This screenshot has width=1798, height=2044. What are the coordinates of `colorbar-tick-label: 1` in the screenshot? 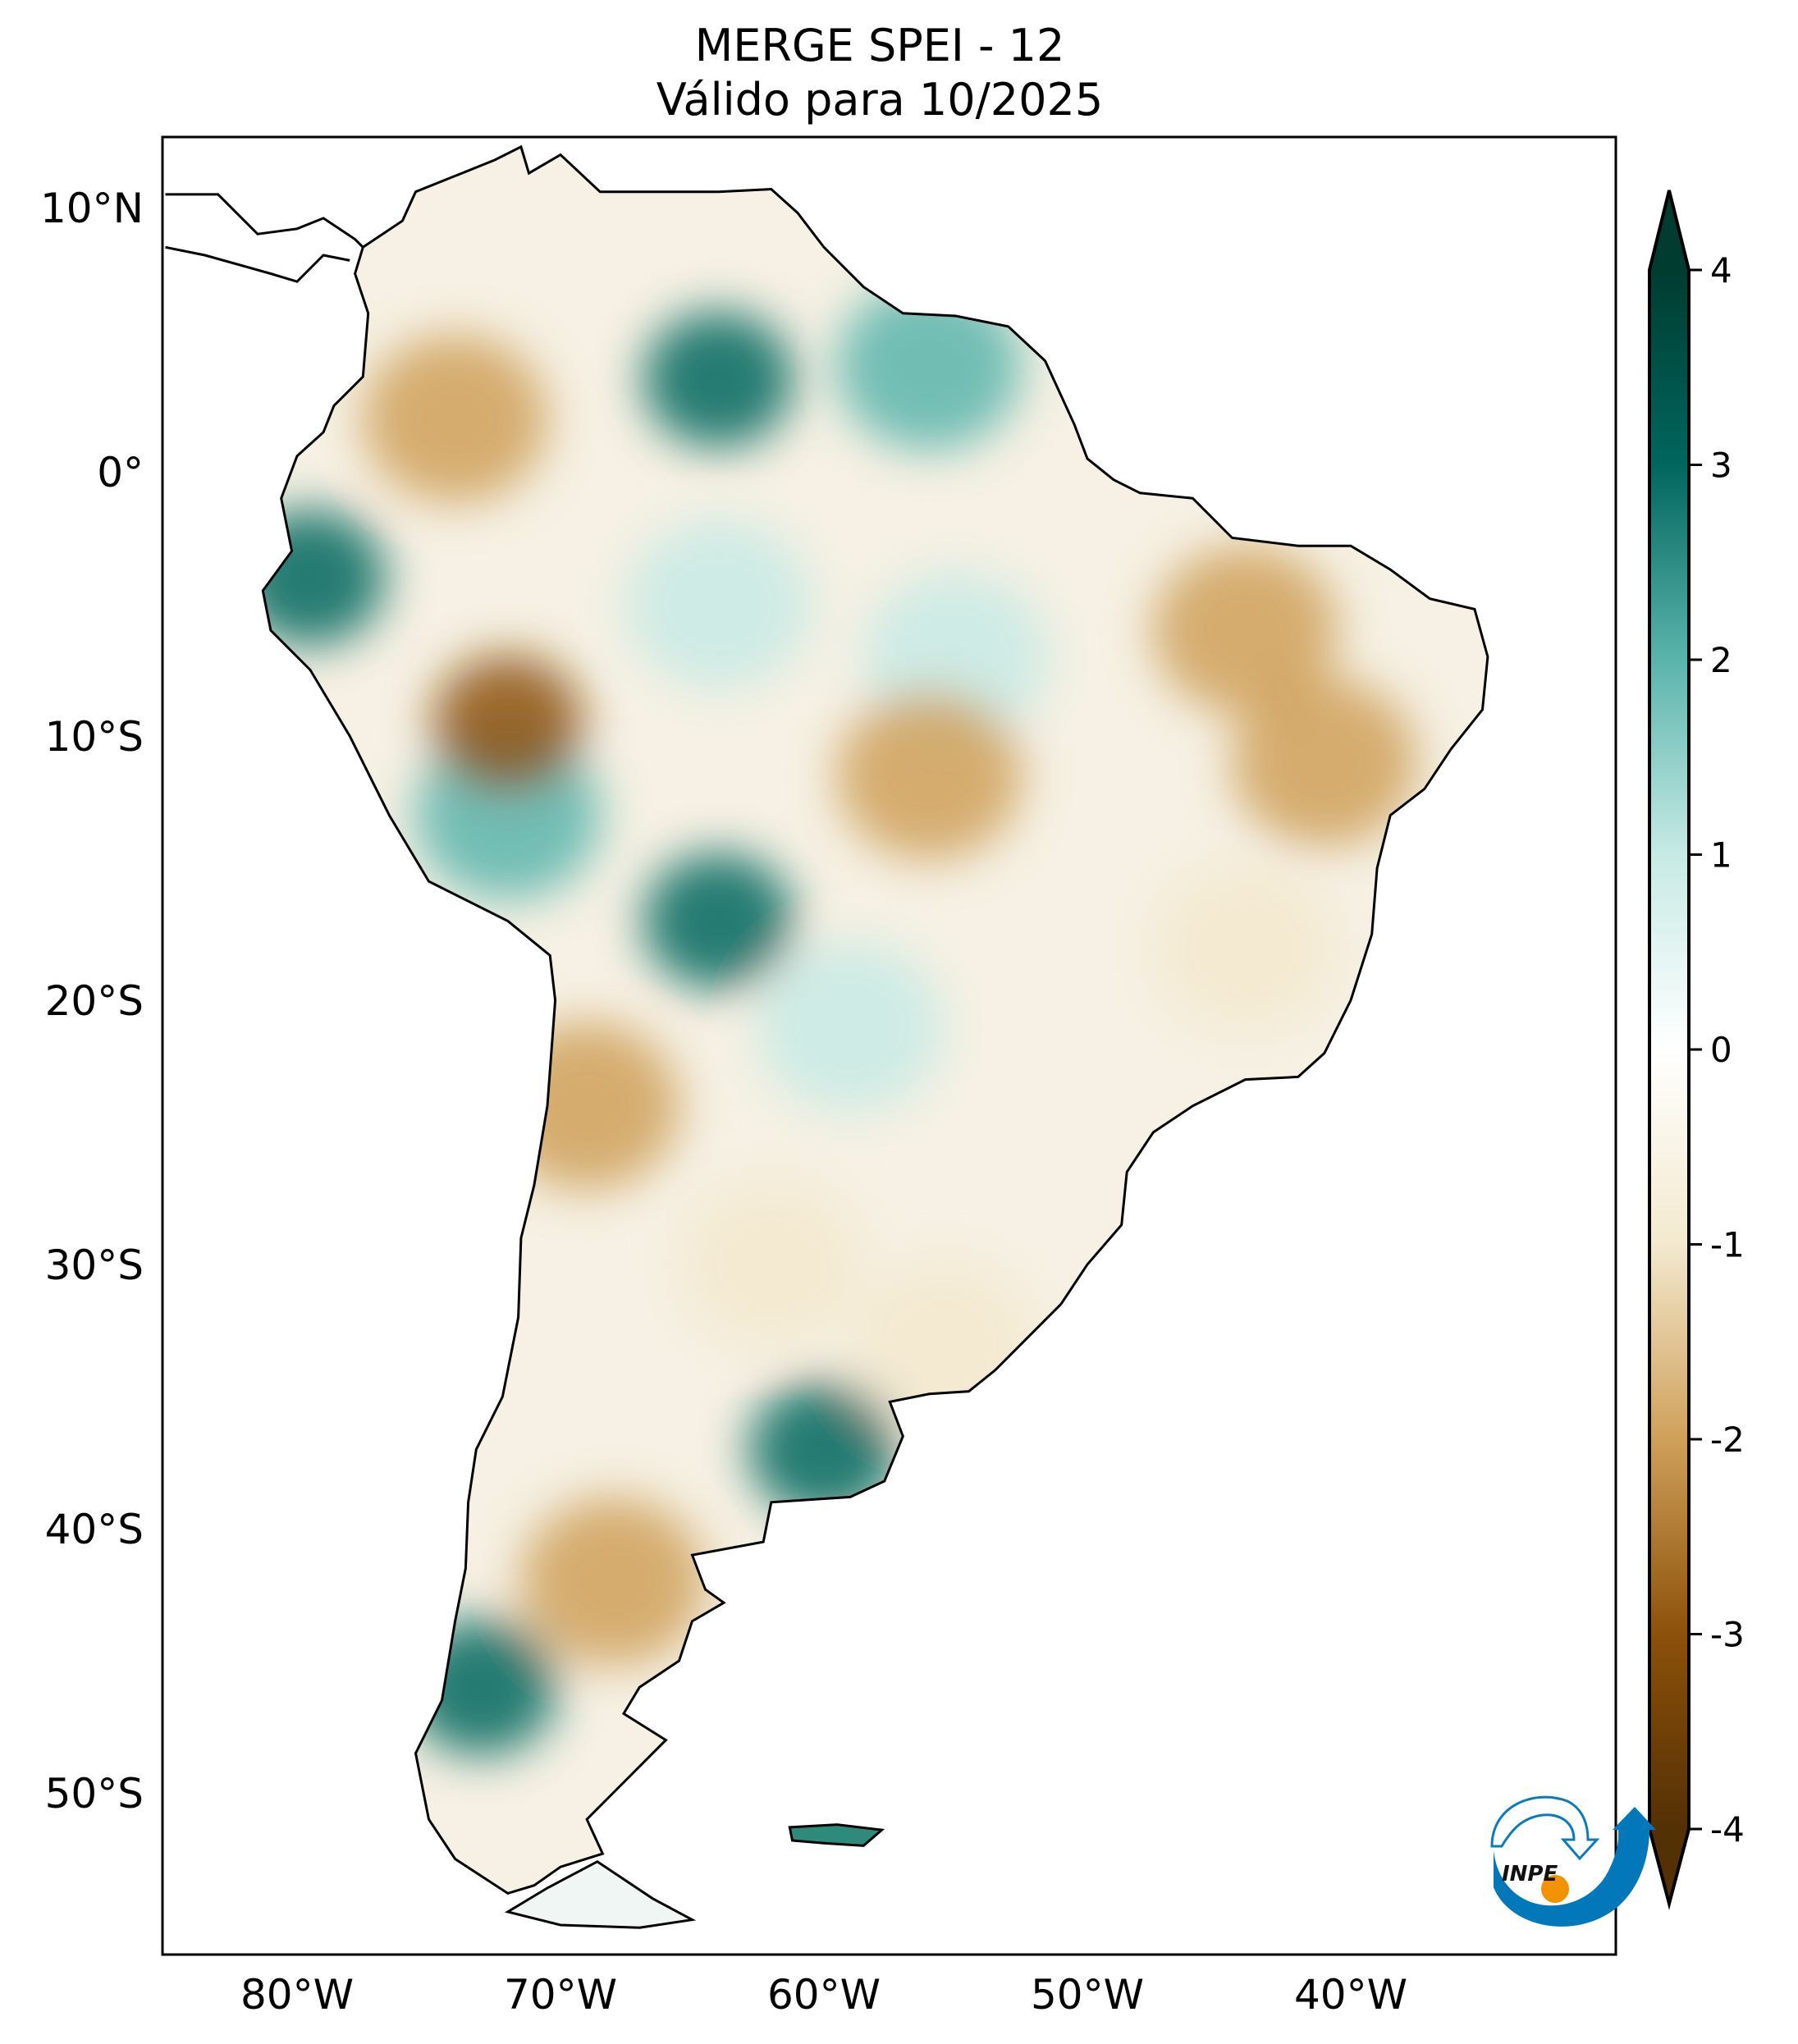 It's located at (1721, 856).